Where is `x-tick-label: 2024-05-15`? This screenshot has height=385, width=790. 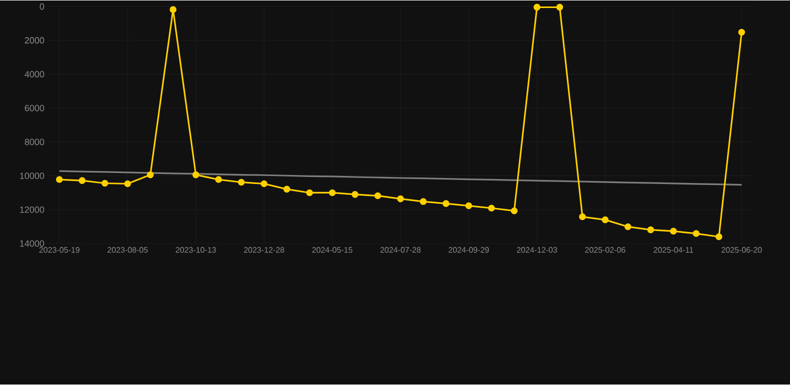
x-tick-label: 2024-05-15 is located at coordinates (332, 250).